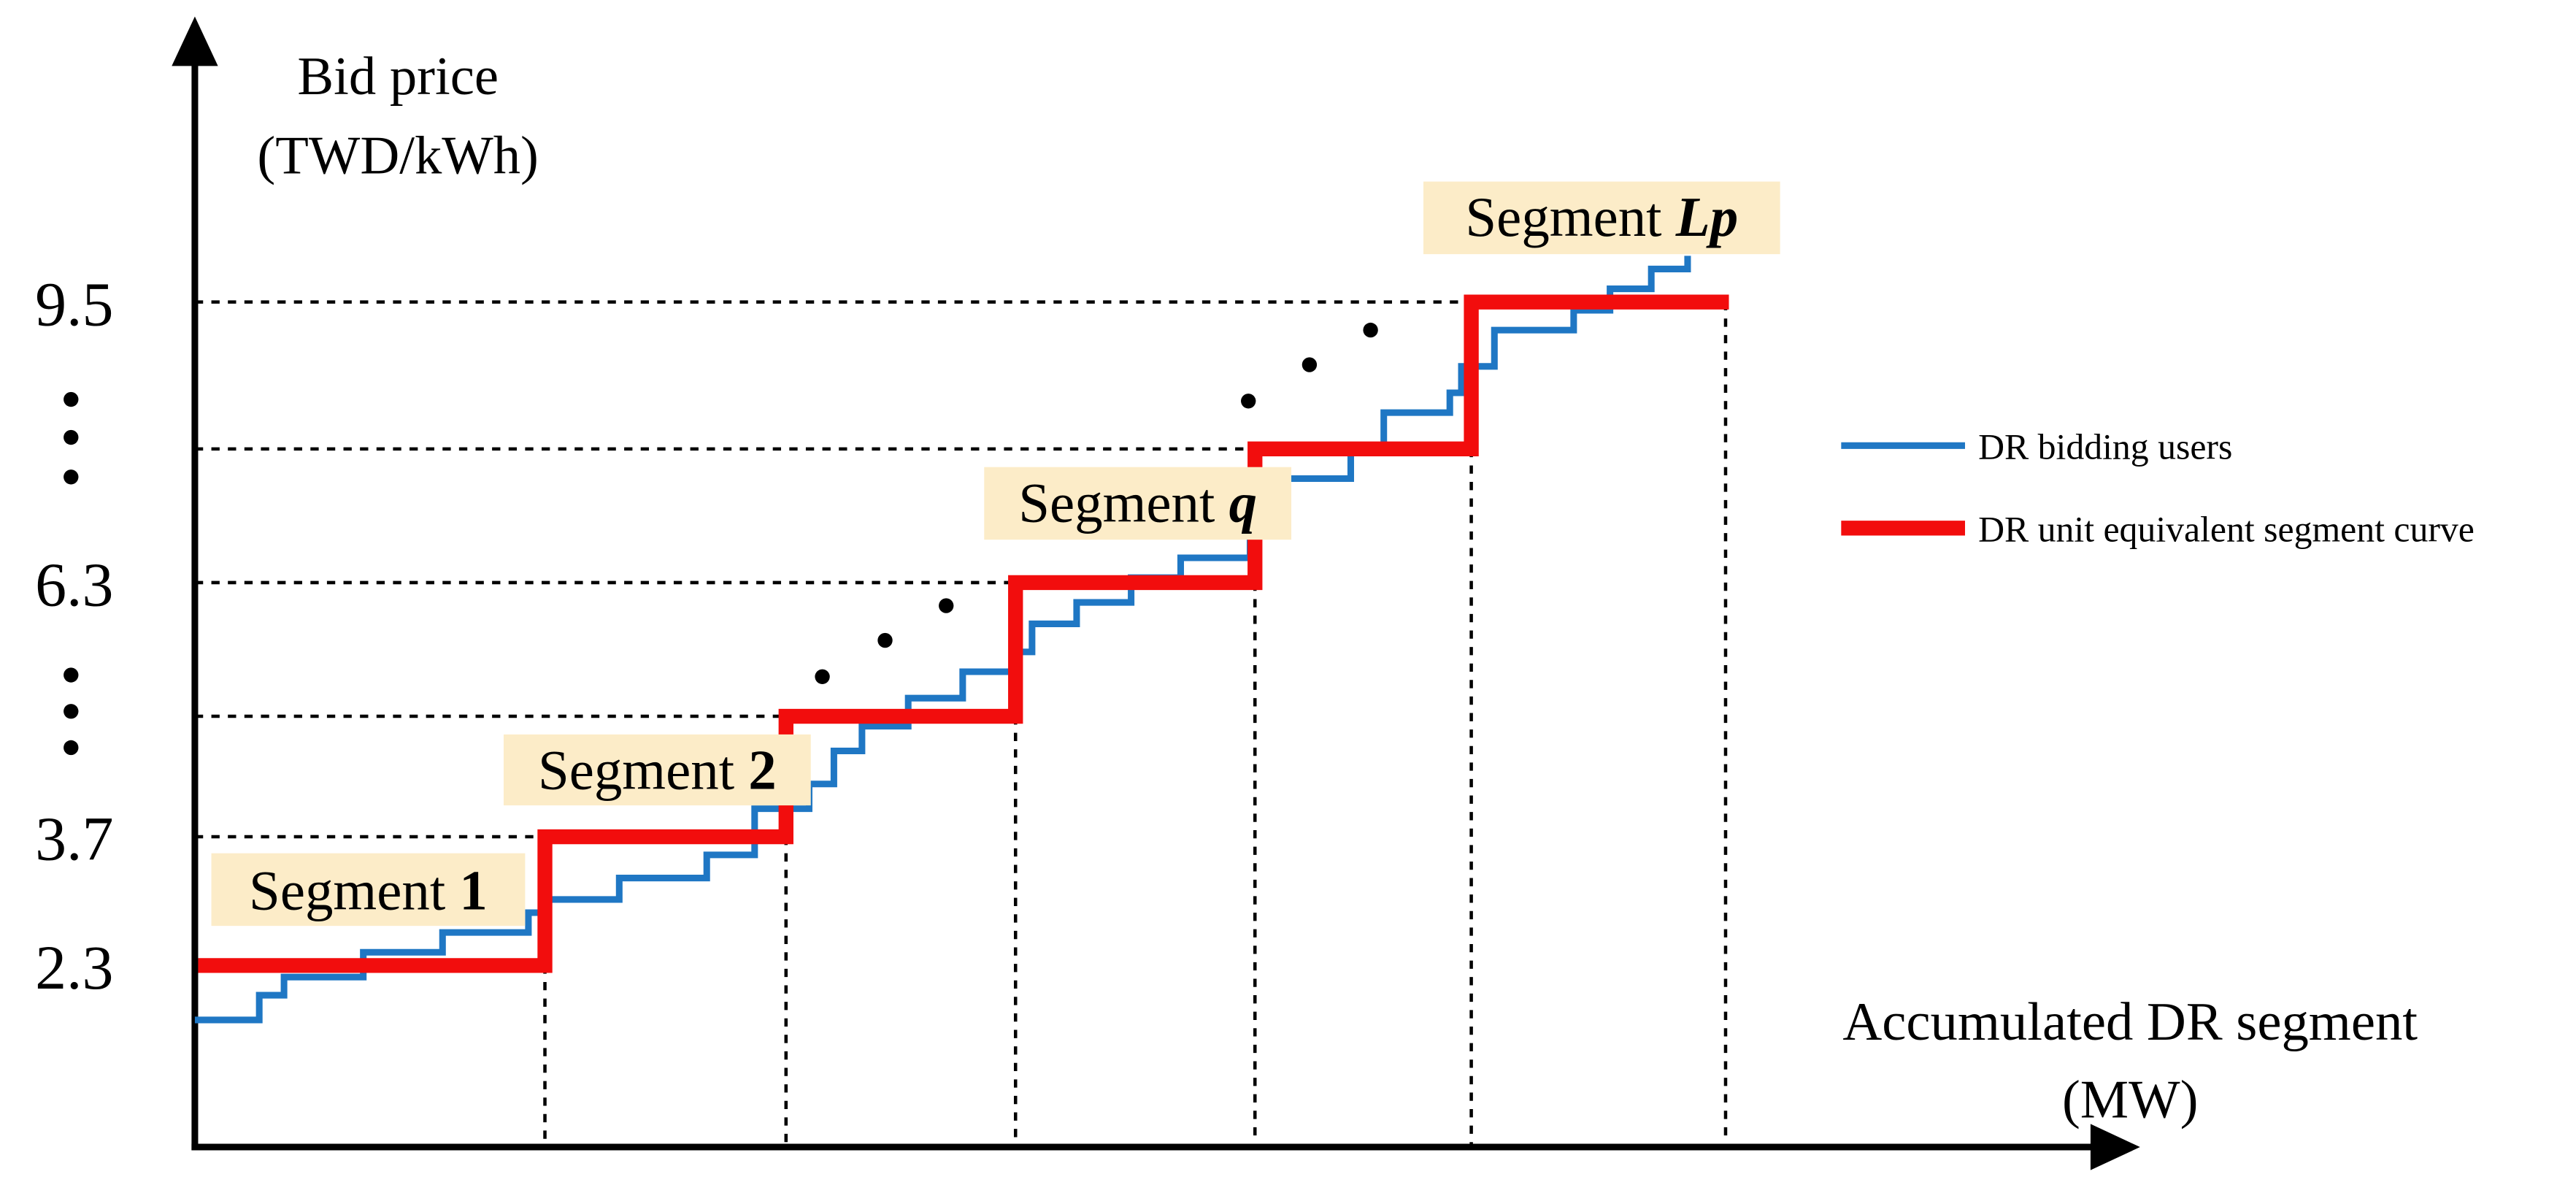  I want to click on segment-label: Segment q, so click(1138, 503).